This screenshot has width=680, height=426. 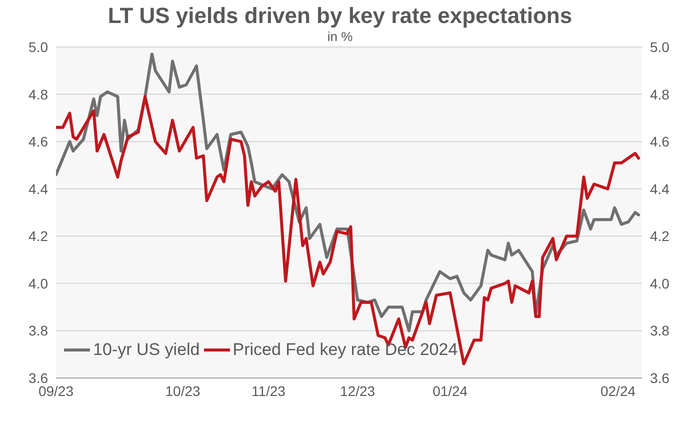 I want to click on y-tick-label: 4.0, so click(x=38, y=283).